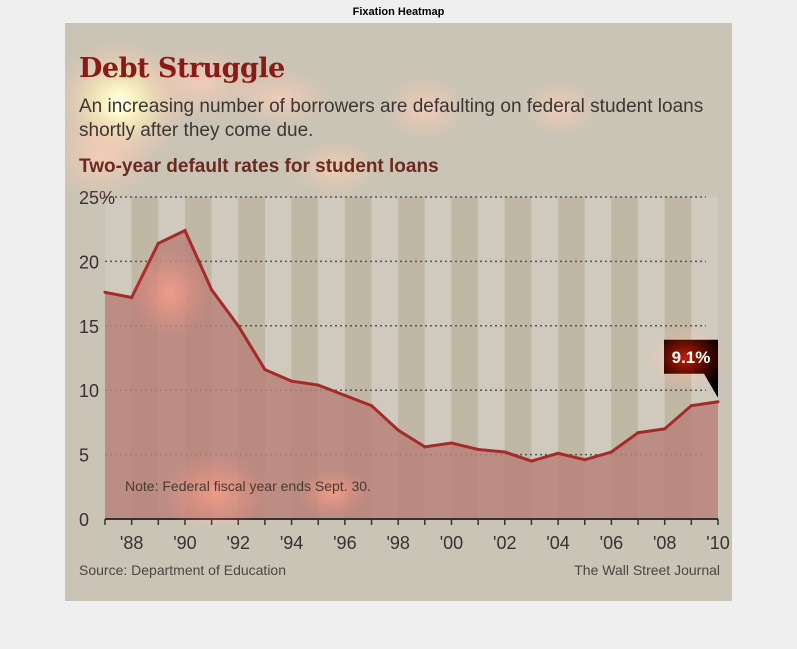 This screenshot has height=649, width=797. I want to click on x-tick-label: '08, so click(664, 543).